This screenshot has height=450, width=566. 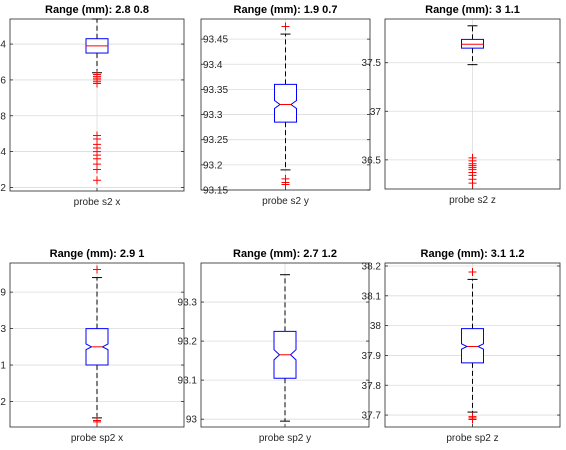 I want to click on y-tick-label: -13.6, so click(x=3, y=80).